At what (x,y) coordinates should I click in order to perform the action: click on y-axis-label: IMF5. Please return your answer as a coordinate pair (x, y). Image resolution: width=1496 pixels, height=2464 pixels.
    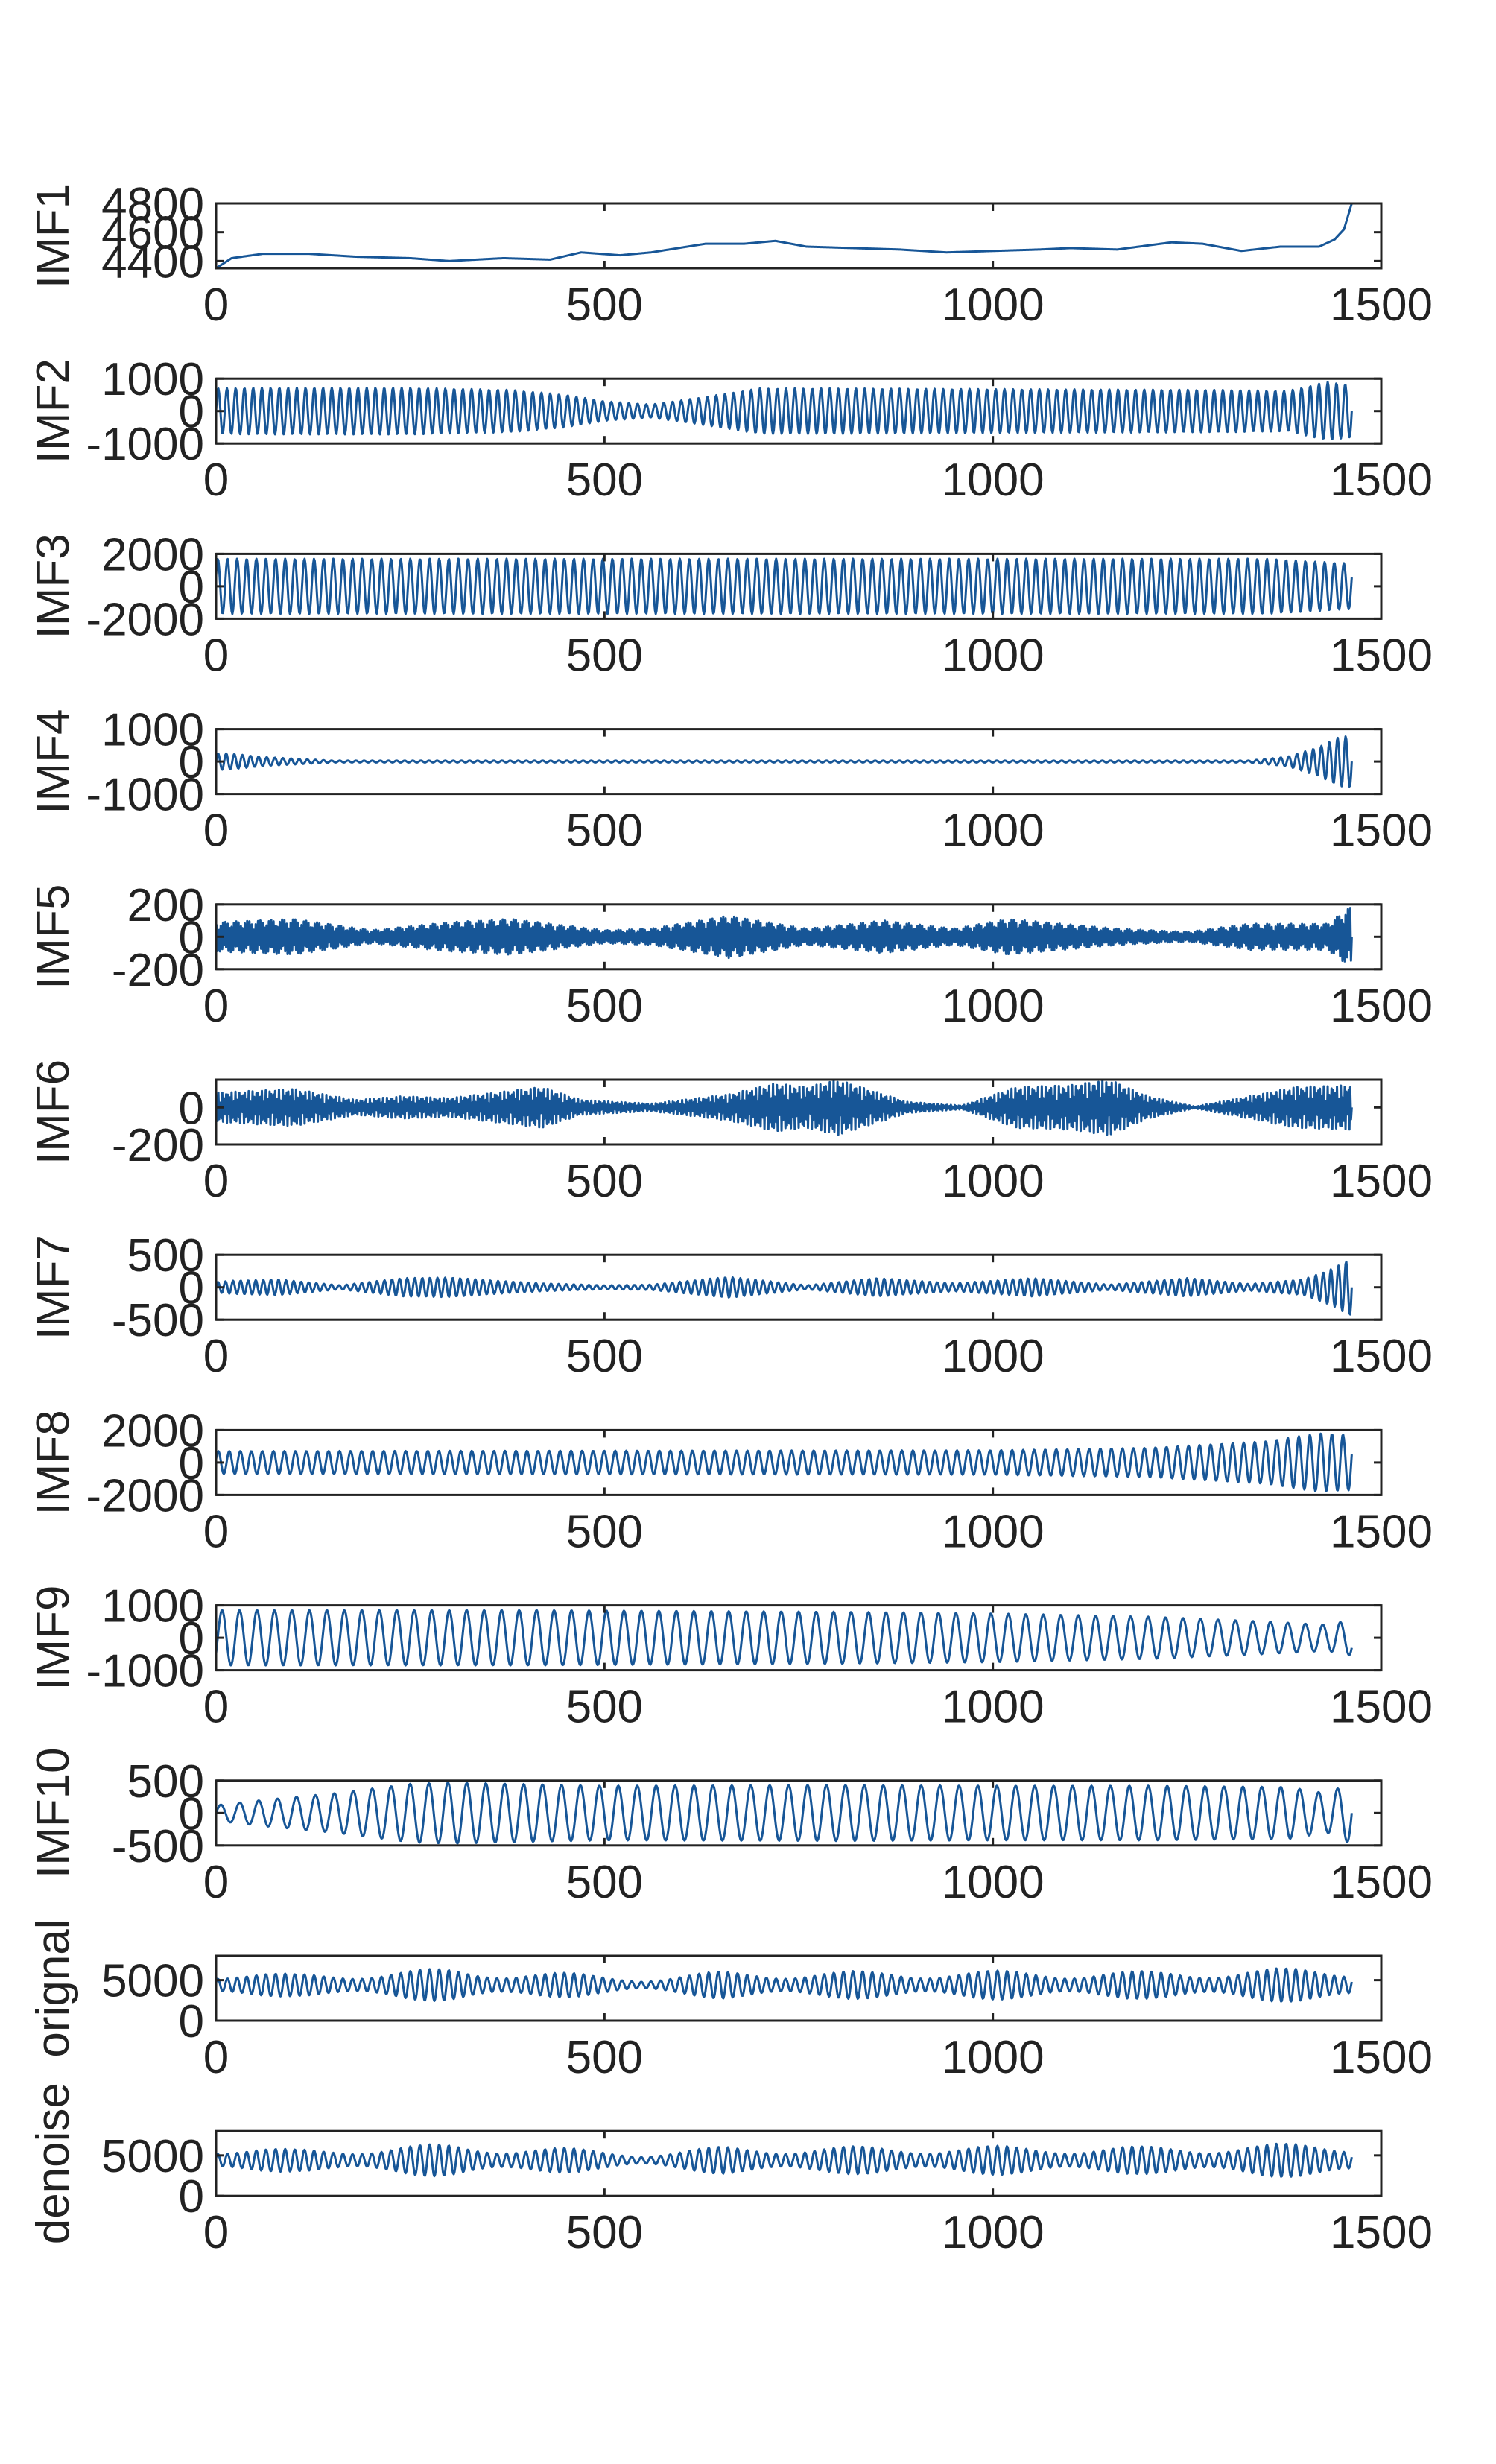
    Looking at the image, I should click on (53, 936).